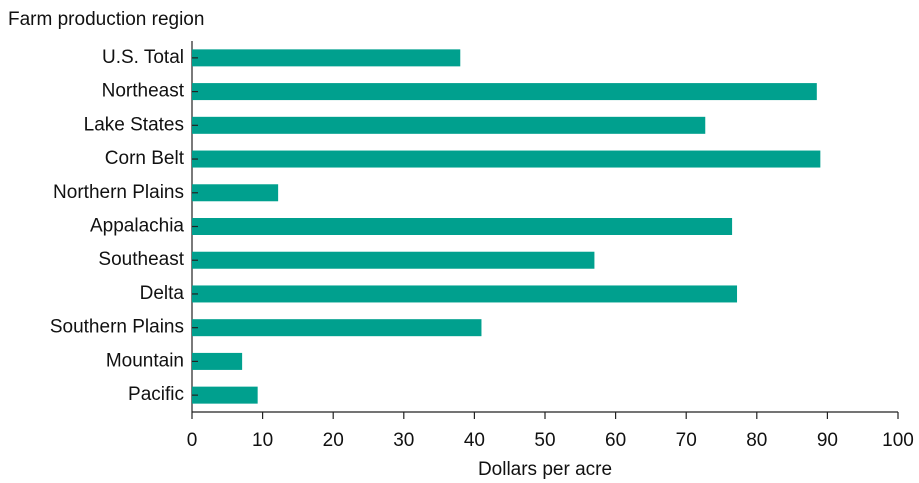 This screenshot has height=483, width=919. What do you see at coordinates (156, 394) in the screenshot?
I see `y-tick-label: Pacific` at bounding box center [156, 394].